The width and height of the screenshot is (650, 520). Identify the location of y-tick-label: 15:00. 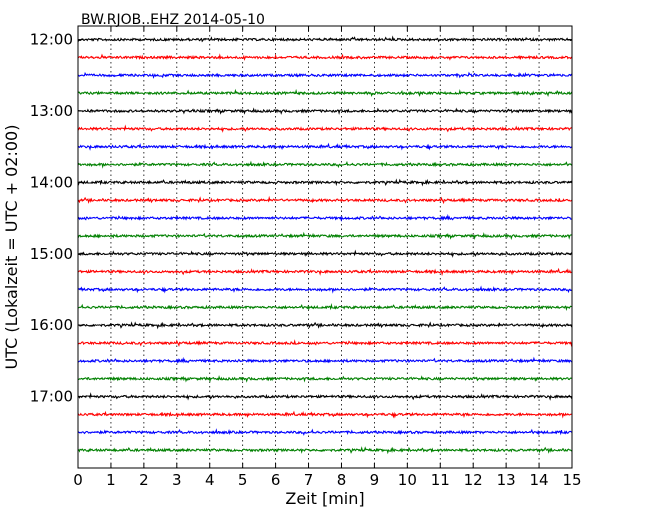
(51, 254).